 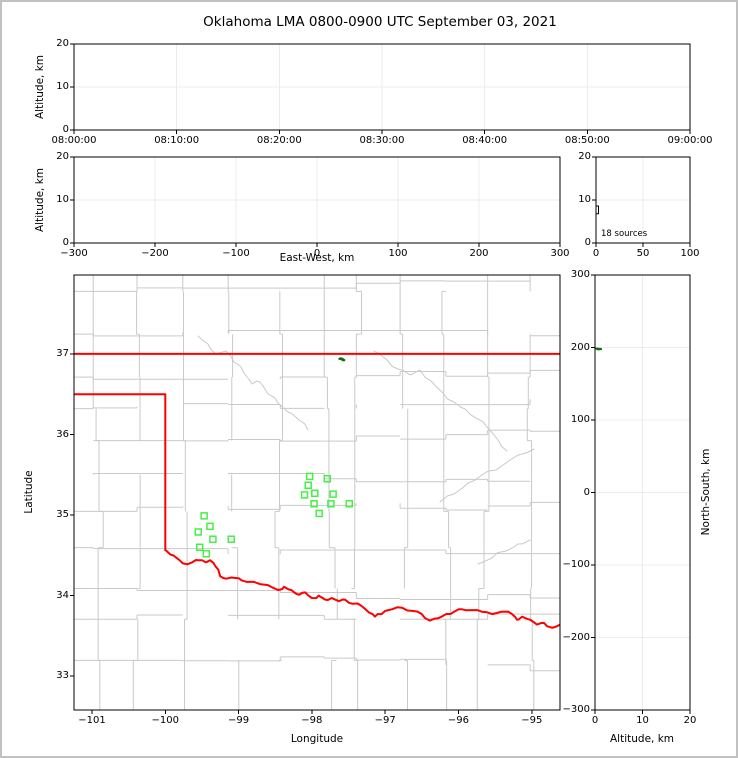 What do you see at coordinates (560, 253) in the screenshot?
I see `ew-tick-label: 300` at bounding box center [560, 253].